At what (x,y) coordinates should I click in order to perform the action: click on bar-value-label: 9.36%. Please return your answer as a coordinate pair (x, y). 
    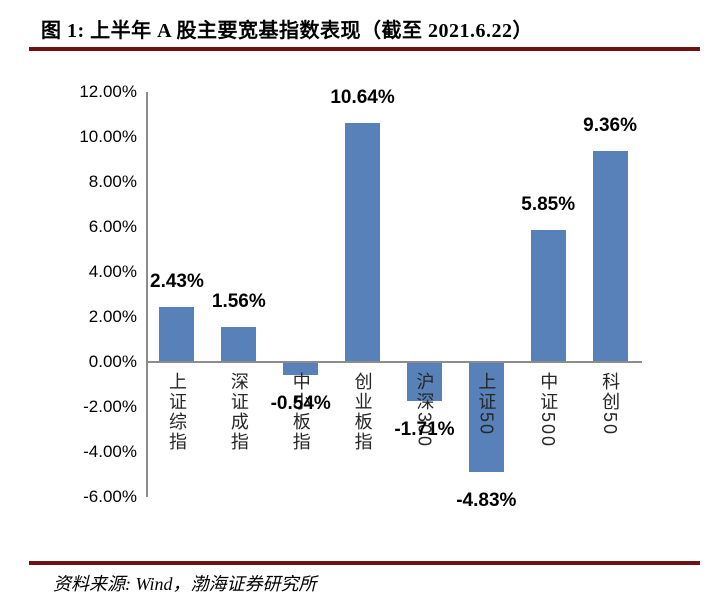
    Looking at the image, I should click on (610, 126).